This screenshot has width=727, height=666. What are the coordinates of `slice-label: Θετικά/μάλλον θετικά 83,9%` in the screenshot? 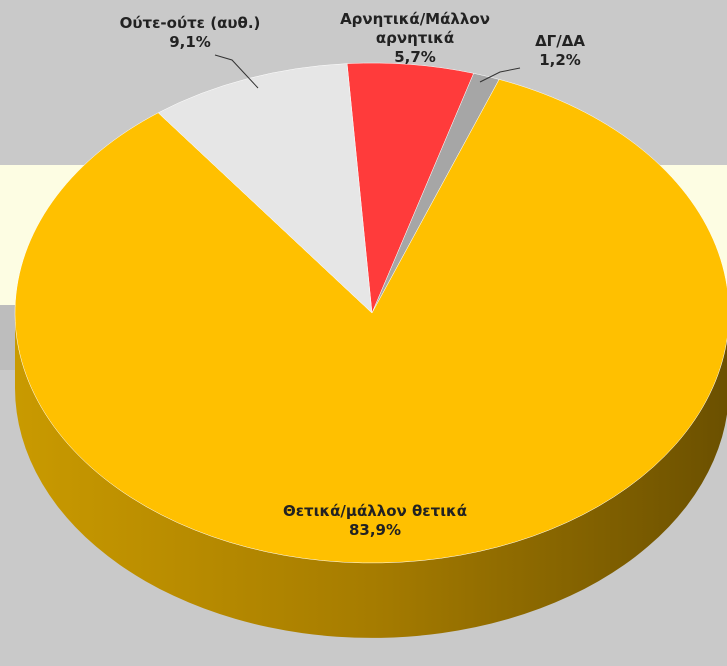 It's located at (375, 521).